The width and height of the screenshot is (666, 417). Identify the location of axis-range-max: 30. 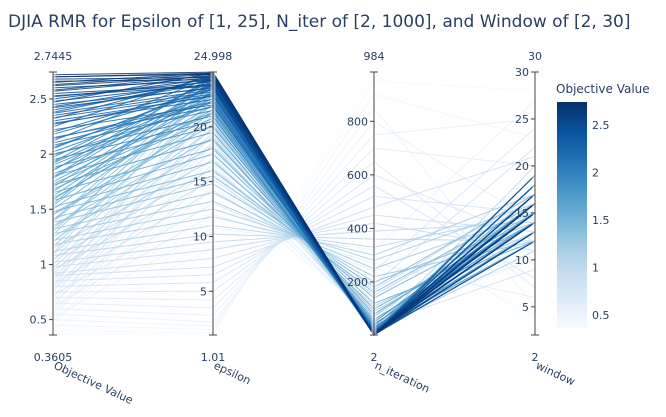
(535, 56).